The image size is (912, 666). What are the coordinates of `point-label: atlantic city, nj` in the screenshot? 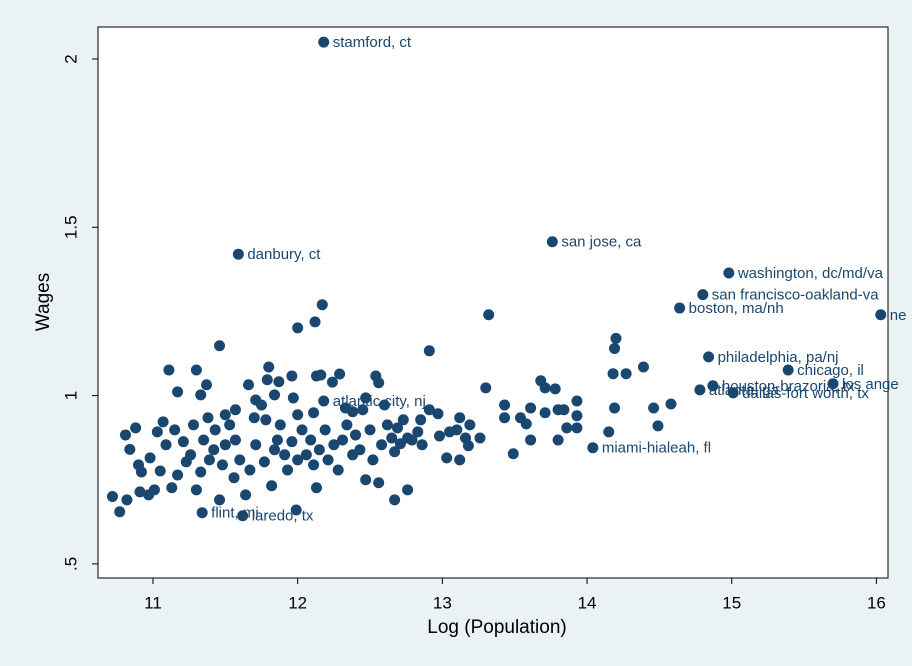 It's located at (379, 401).